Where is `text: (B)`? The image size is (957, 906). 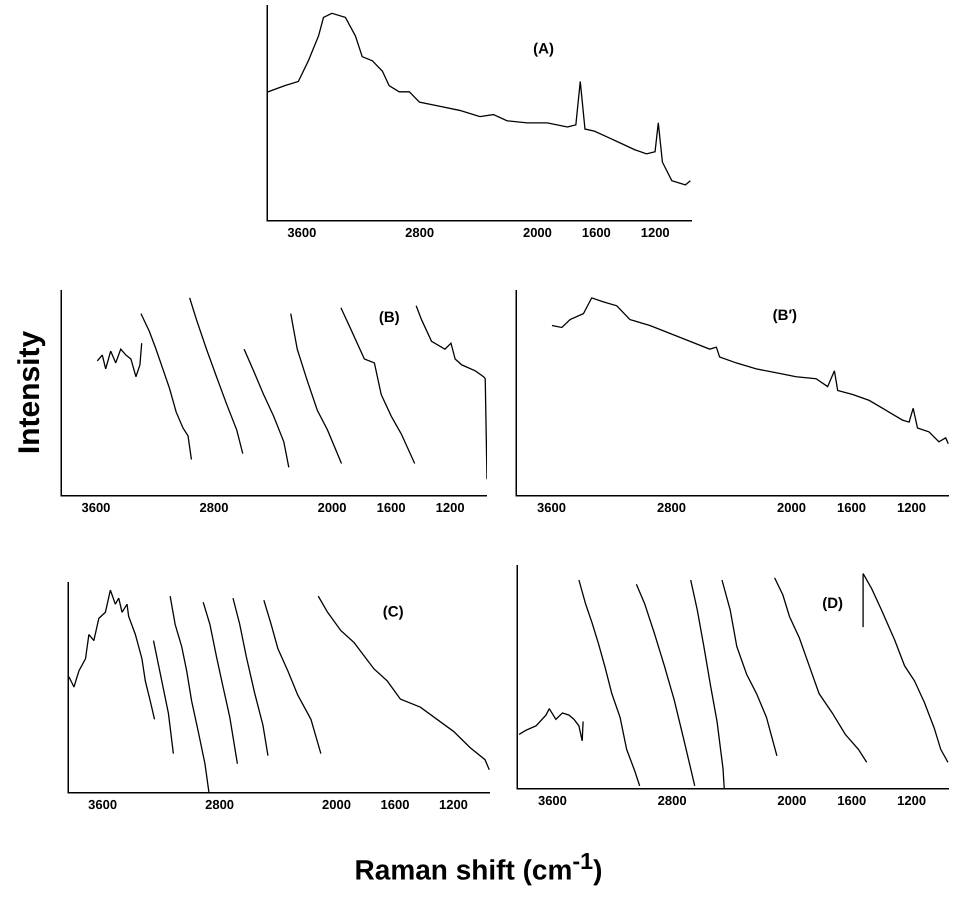 text: (B) is located at coordinates (389, 317).